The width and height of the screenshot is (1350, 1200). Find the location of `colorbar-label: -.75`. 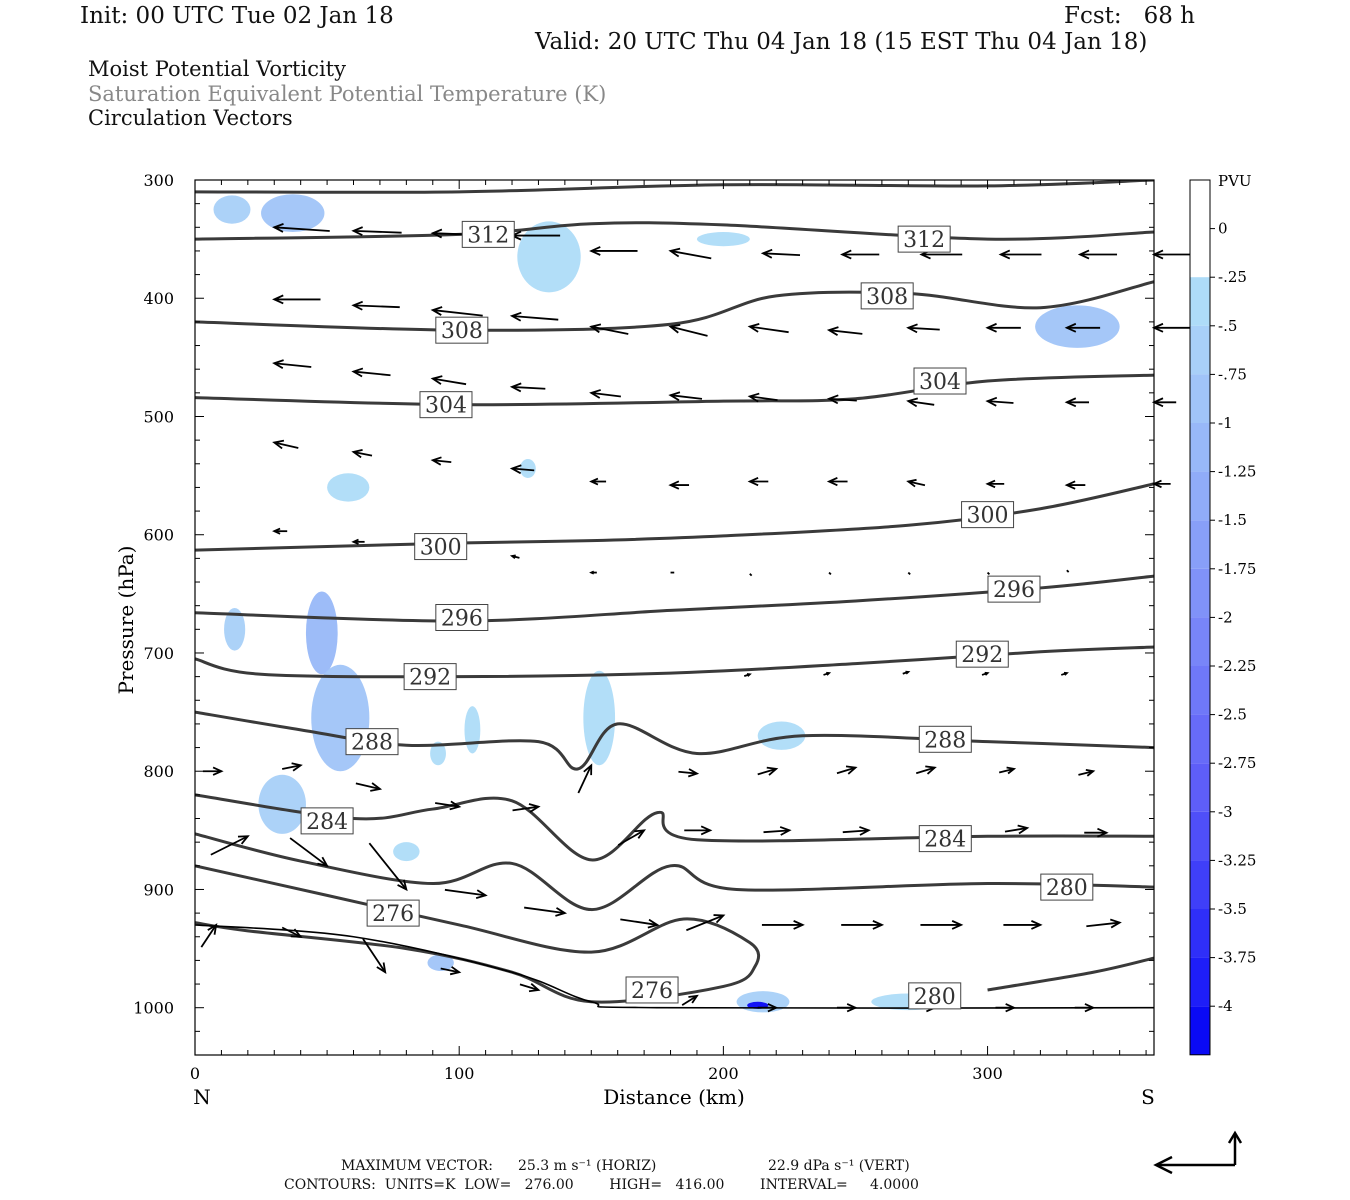

colorbar-label: -.75 is located at coordinates (1232, 374).